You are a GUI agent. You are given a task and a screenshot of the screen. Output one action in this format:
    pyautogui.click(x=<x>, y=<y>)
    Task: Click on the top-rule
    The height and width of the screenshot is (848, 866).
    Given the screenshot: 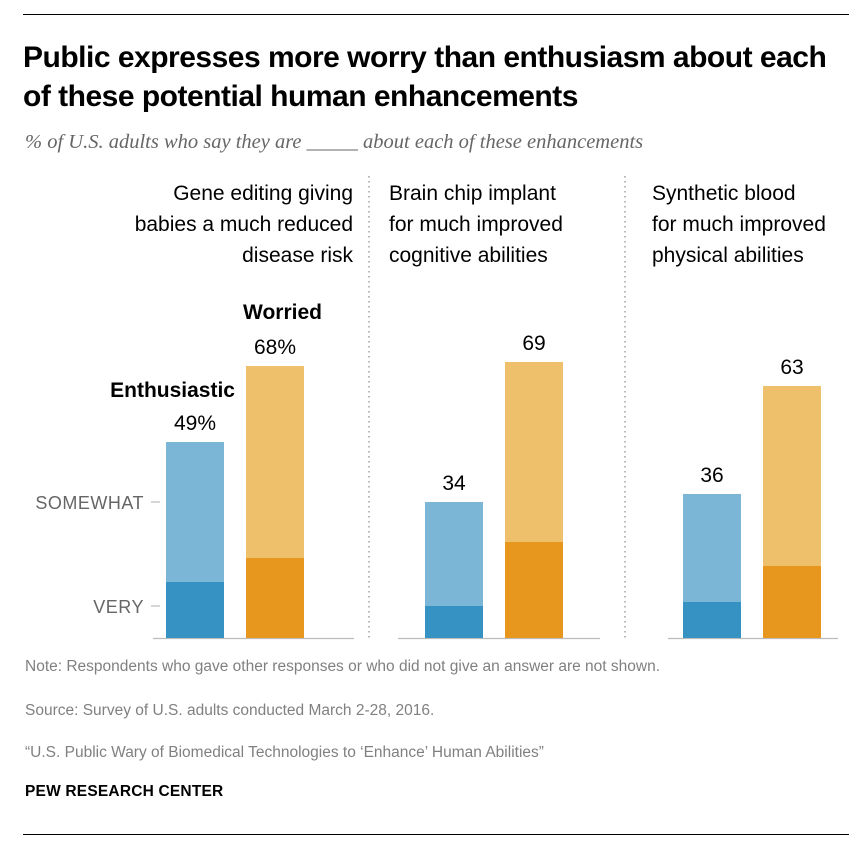 What is the action you would take?
    pyautogui.click(x=436, y=14)
    